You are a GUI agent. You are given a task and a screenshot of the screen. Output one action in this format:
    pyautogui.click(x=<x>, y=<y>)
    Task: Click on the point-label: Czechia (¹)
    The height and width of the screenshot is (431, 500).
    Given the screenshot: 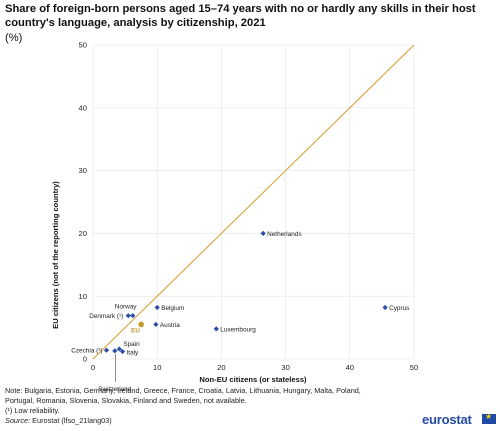 What is the action you would take?
    pyautogui.click(x=86, y=351)
    